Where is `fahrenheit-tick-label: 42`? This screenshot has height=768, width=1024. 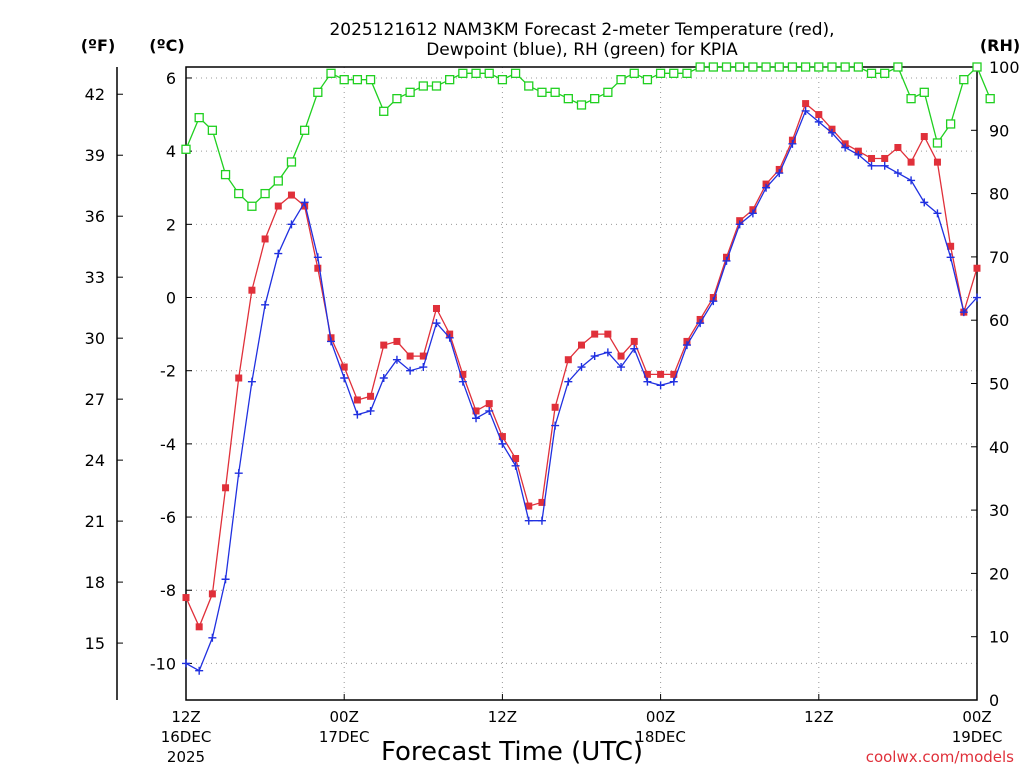 fahrenheit-tick-label: 42 is located at coordinates (95, 94).